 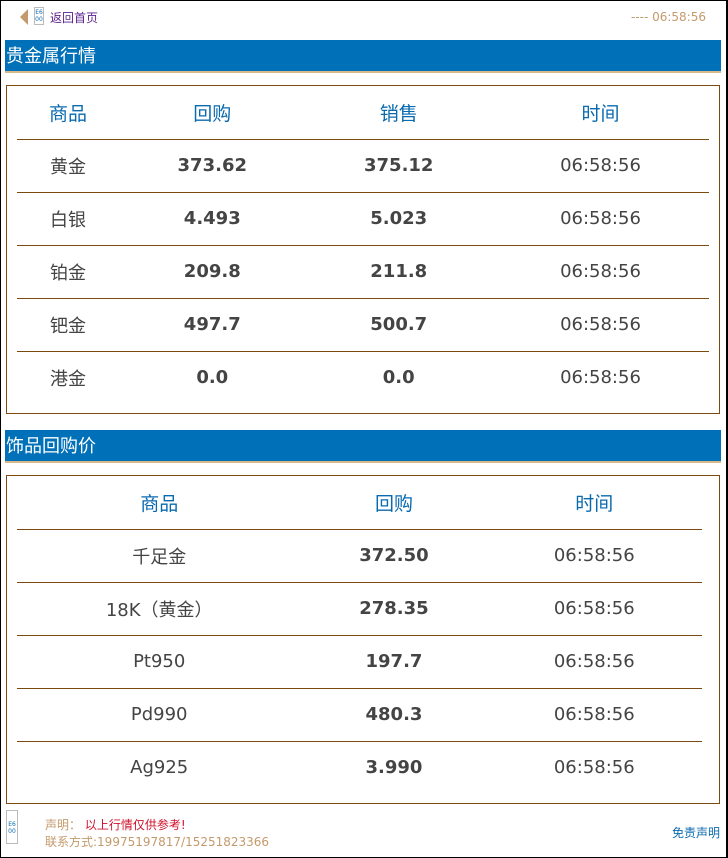 What do you see at coordinates (398, 325) in the screenshot?
I see `table-cell: 500.7` at bounding box center [398, 325].